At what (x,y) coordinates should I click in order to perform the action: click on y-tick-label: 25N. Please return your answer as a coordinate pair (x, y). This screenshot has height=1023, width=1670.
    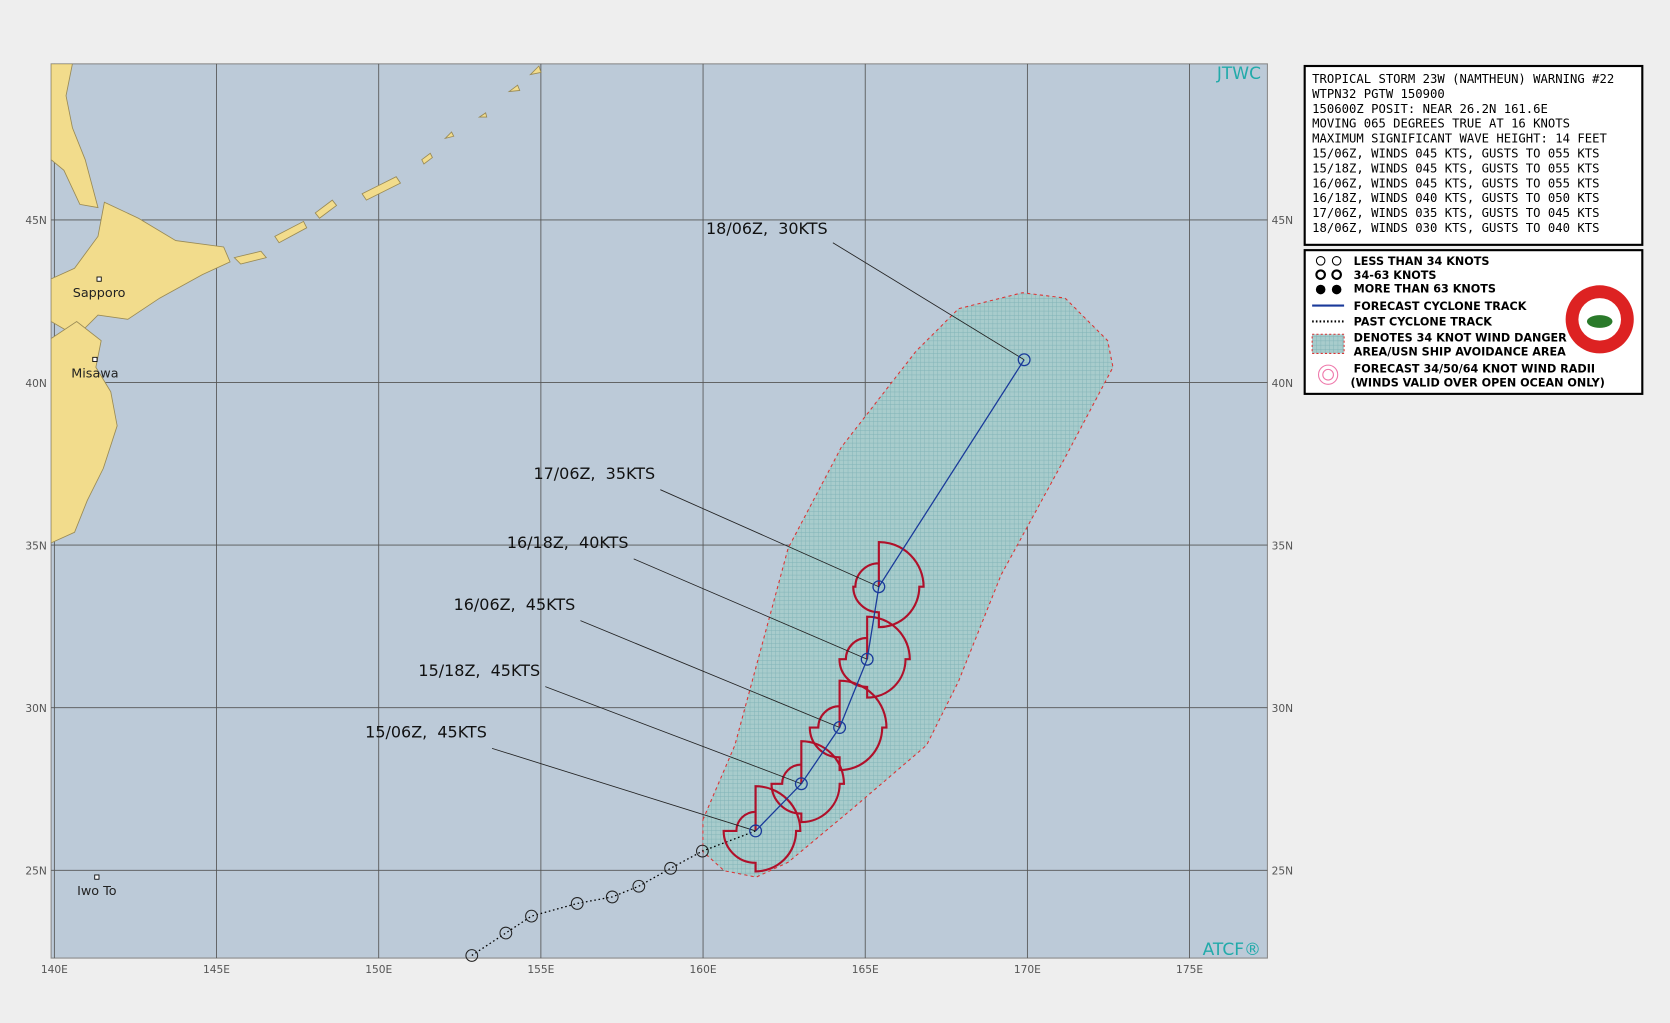
    Looking at the image, I should click on (35, 871).